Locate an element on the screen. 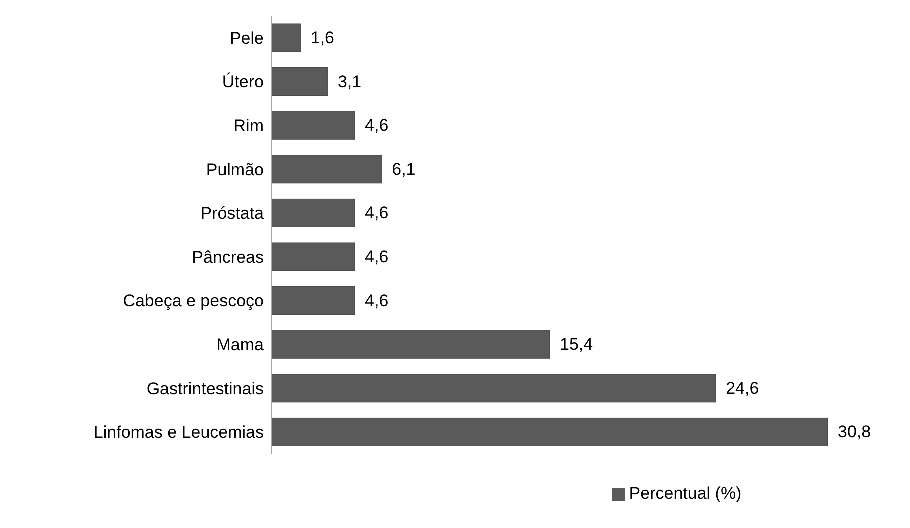  y-tick-label: Pâncreas is located at coordinates (228, 257).